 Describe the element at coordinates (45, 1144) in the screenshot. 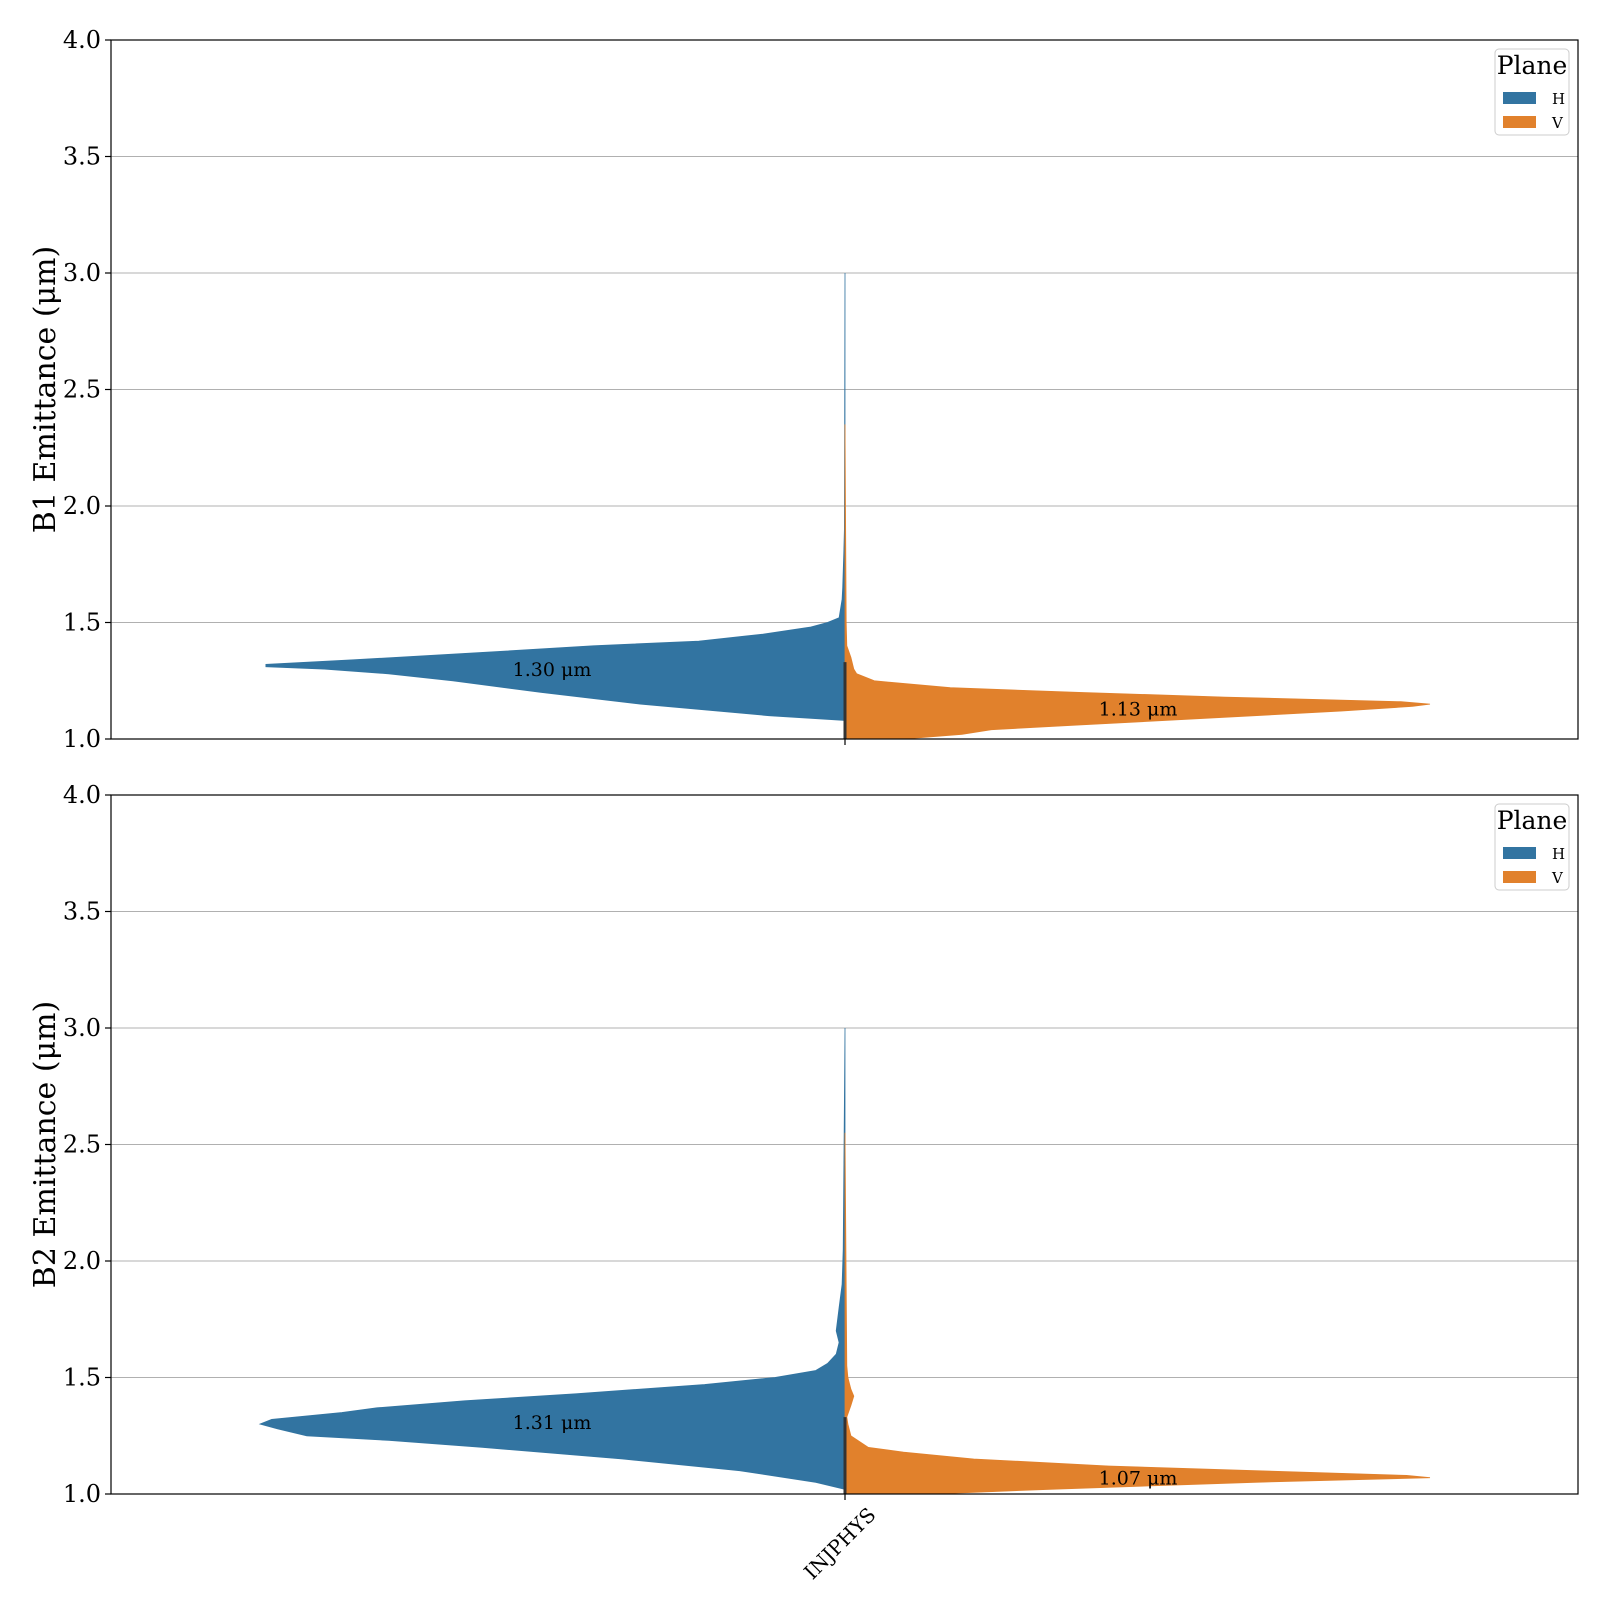

I see `y-axis-label: B2 Emittance (μm)` at that location.